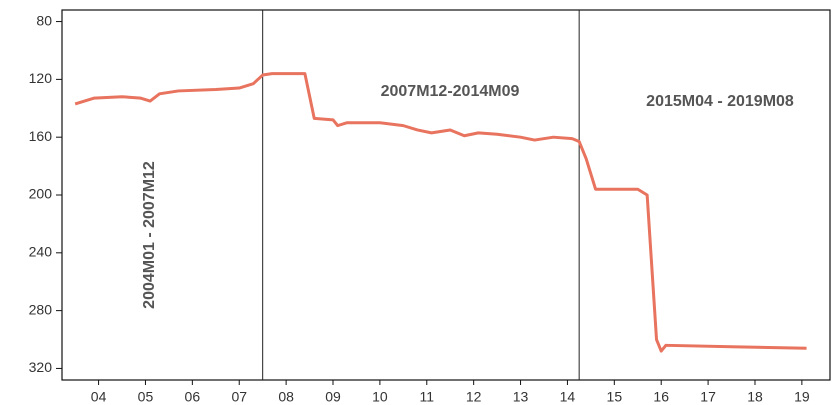 Image resolution: width=834 pixels, height=405 pixels. I want to click on x-tick-label: 05, so click(146, 397).